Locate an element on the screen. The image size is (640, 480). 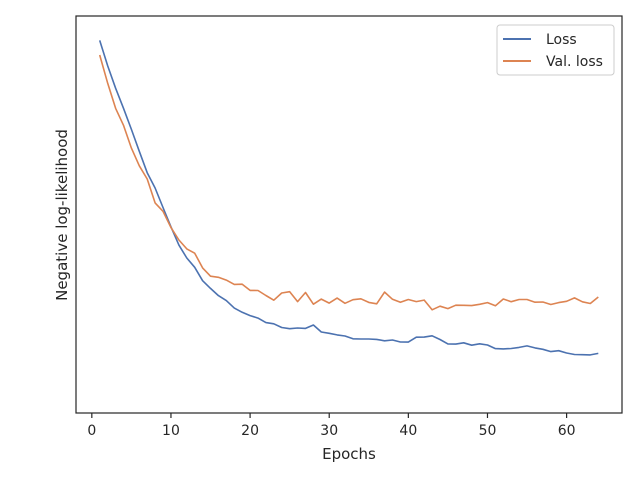
x-tick-label: 60 is located at coordinates (567, 431).